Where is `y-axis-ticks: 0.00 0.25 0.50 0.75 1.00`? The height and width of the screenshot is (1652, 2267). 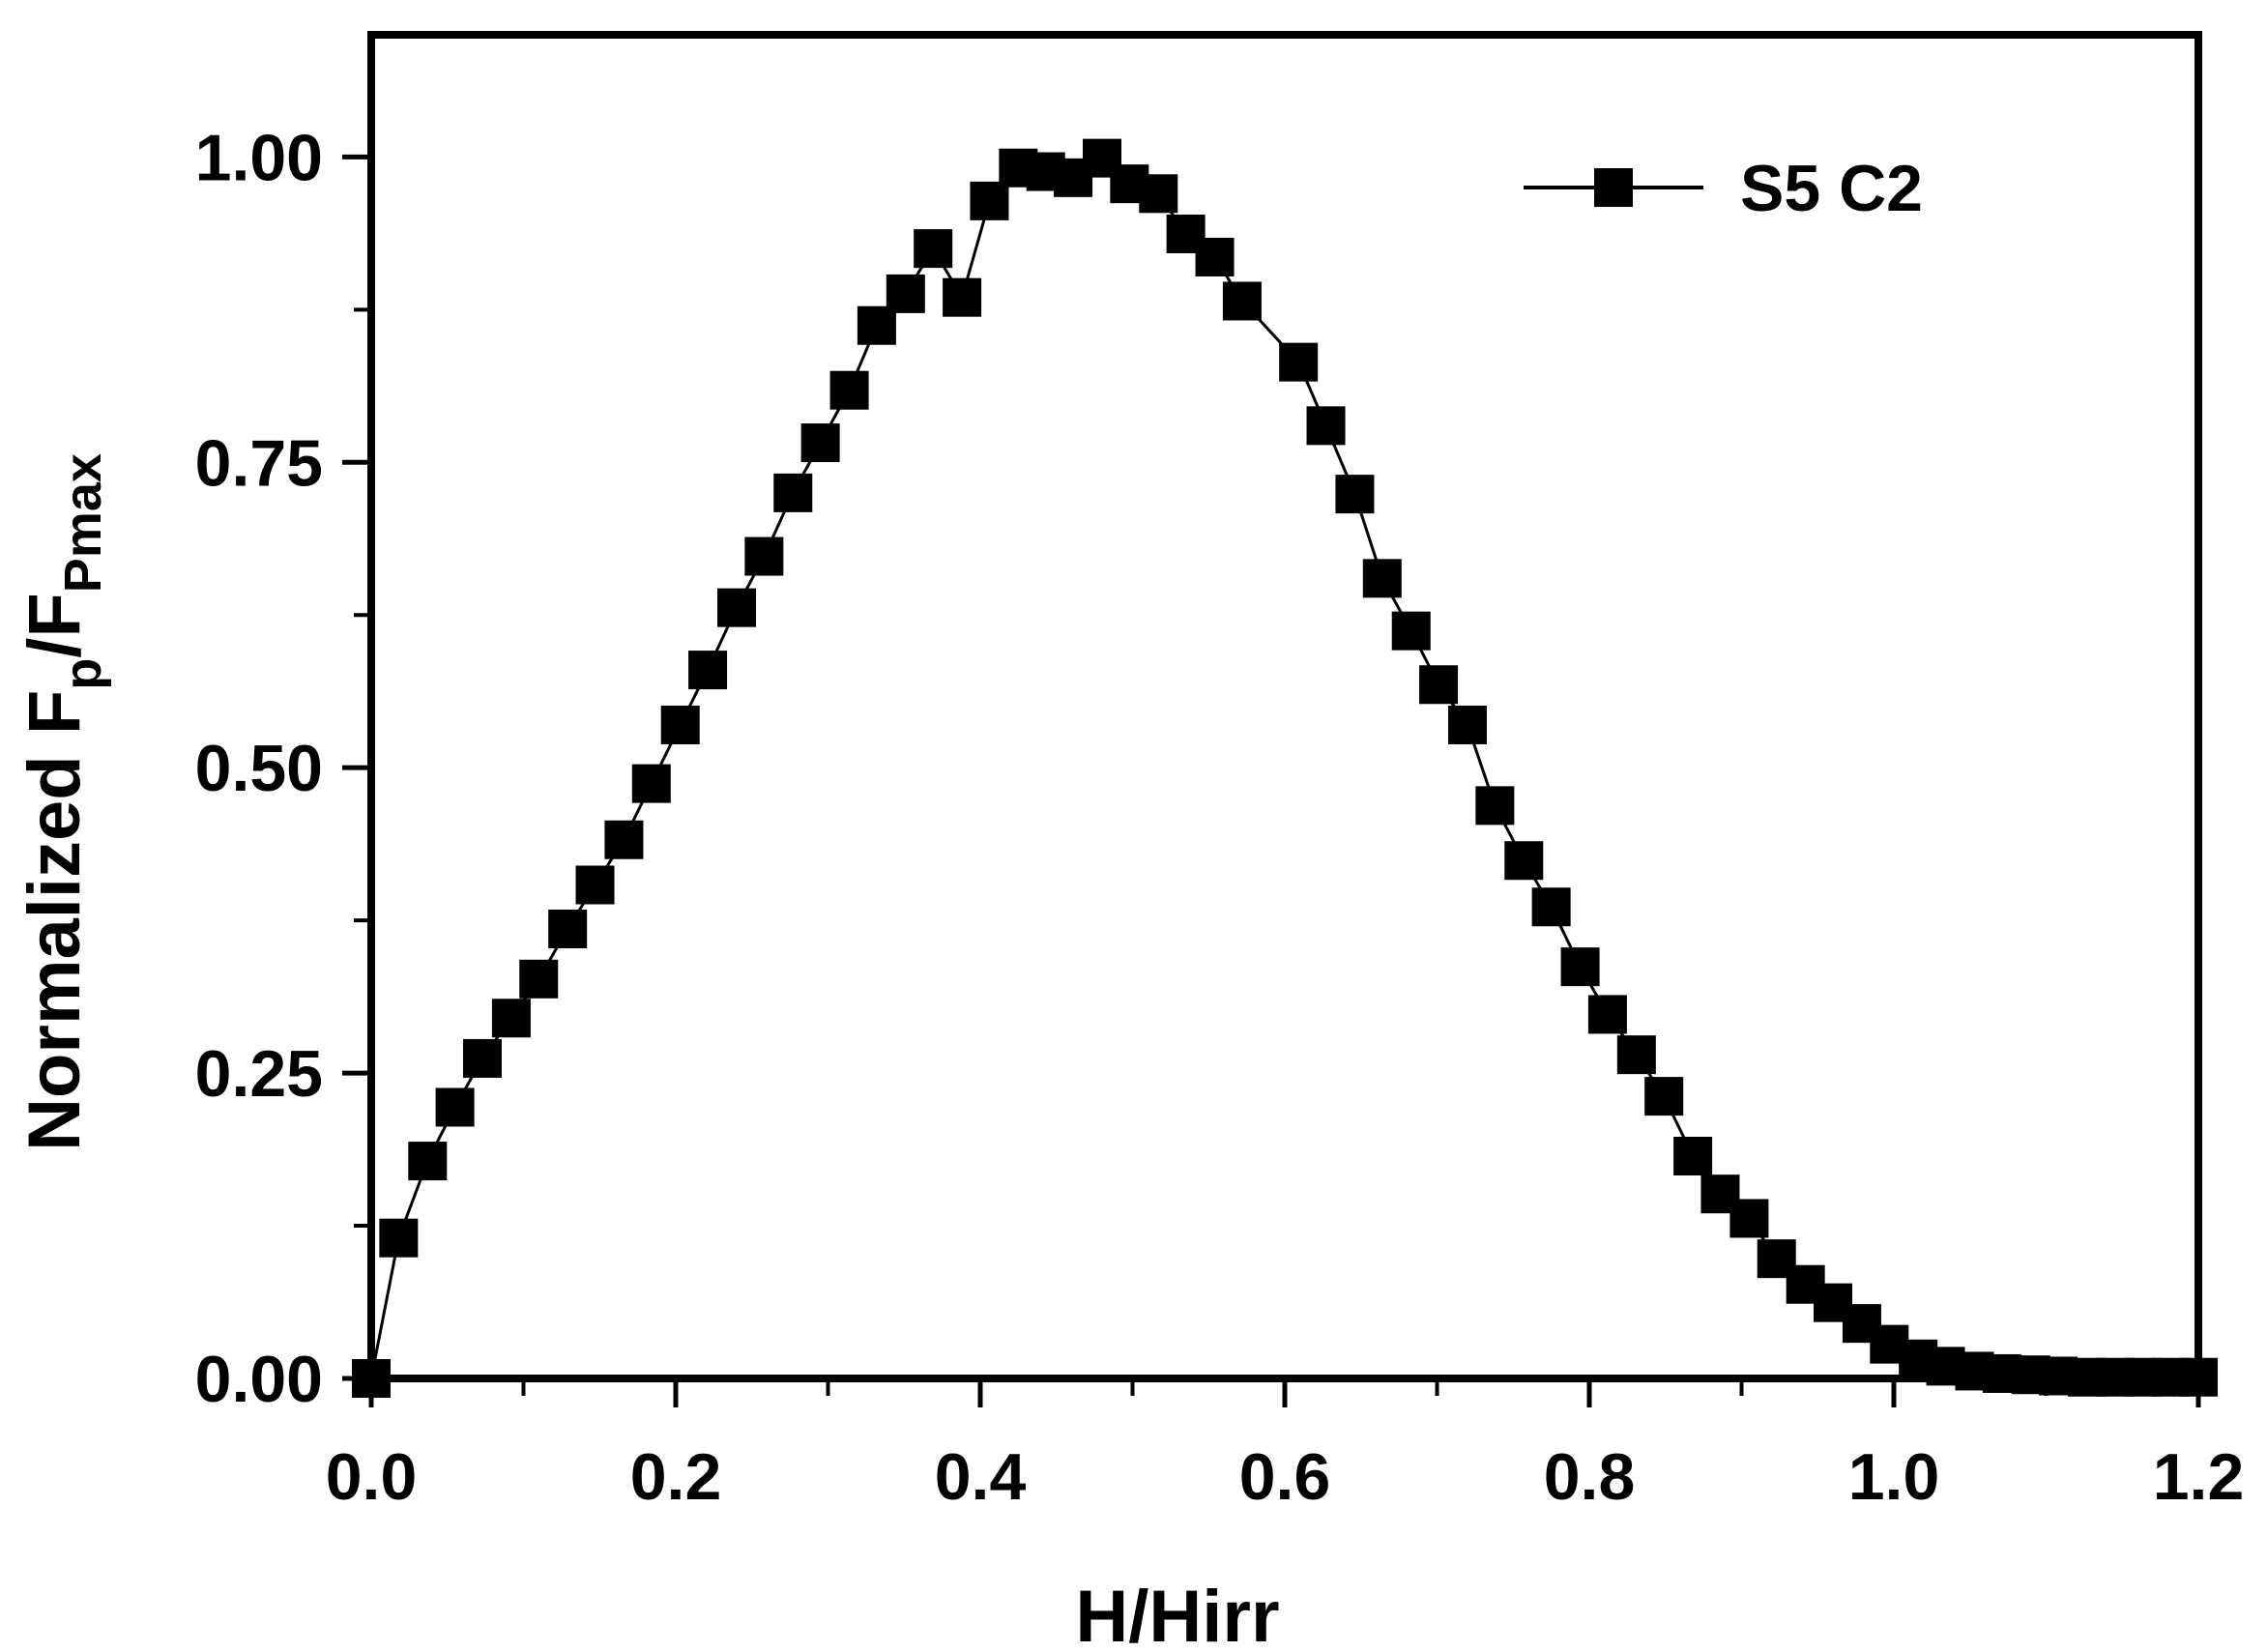
y-axis-ticks: 0.00 0.25 0.50 0.75 1.00 is located at coordinates (283, 768).